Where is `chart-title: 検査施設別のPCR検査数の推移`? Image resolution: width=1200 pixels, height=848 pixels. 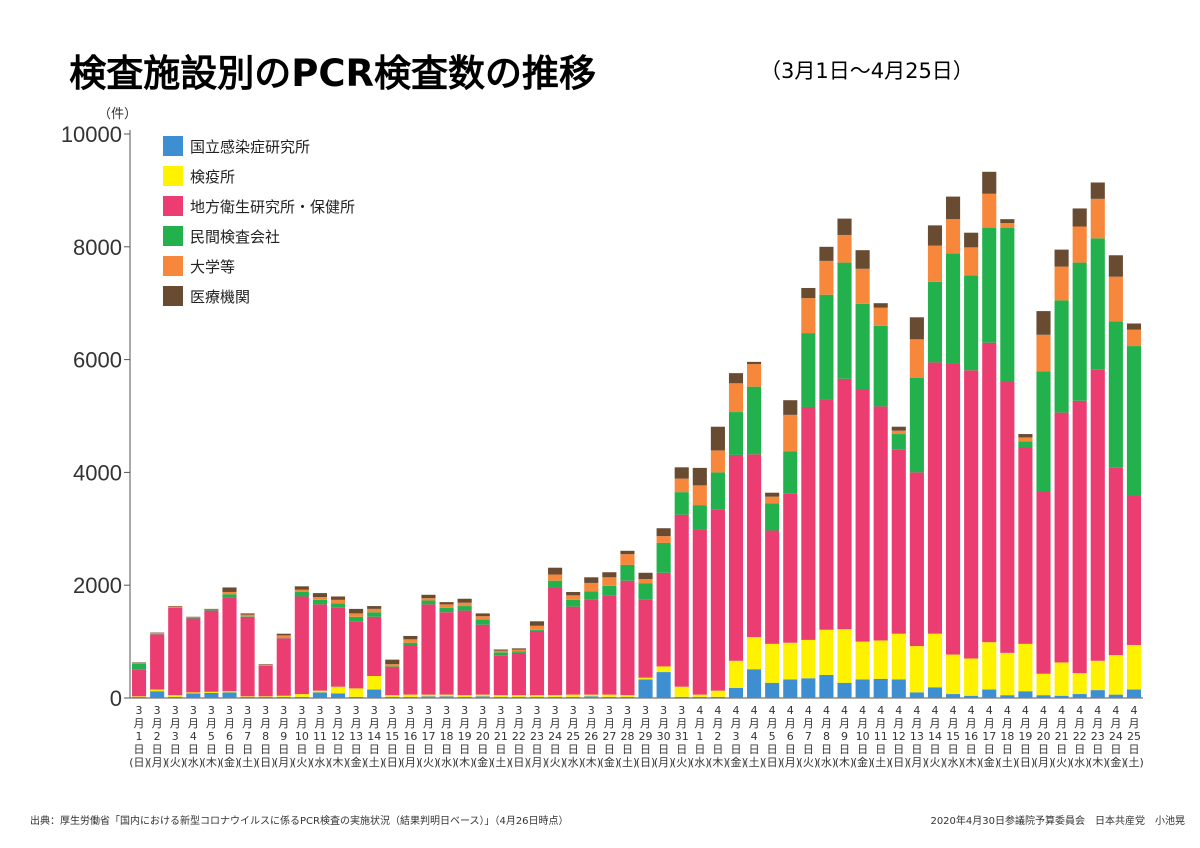 chart-title: 検査施設別のPCR検査数の推移 is located at coordinates (332, 73).